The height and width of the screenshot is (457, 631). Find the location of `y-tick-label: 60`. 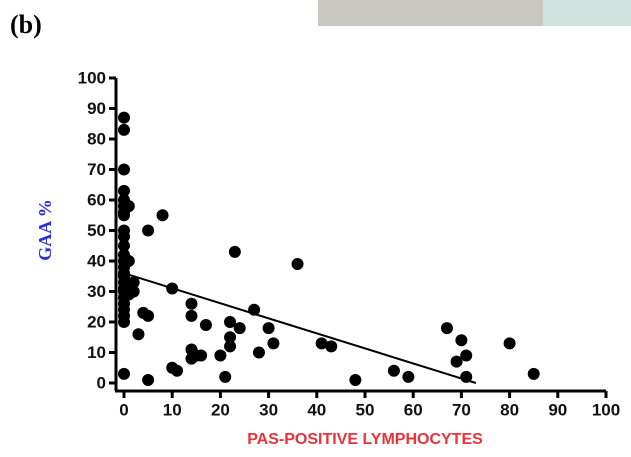

y-tick-label: 60 is located at coordinates (96, 199).